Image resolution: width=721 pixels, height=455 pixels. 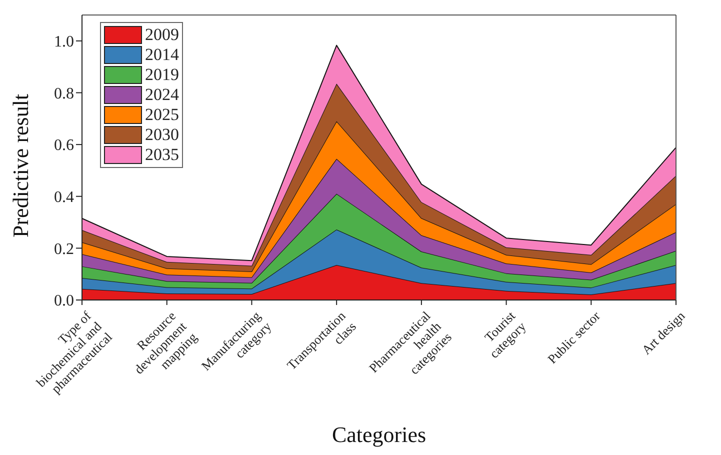 What do you see at coordinates (162, 95) in the screenshot?
I see `legend-label: 2024` at bounding box center [162, 95].